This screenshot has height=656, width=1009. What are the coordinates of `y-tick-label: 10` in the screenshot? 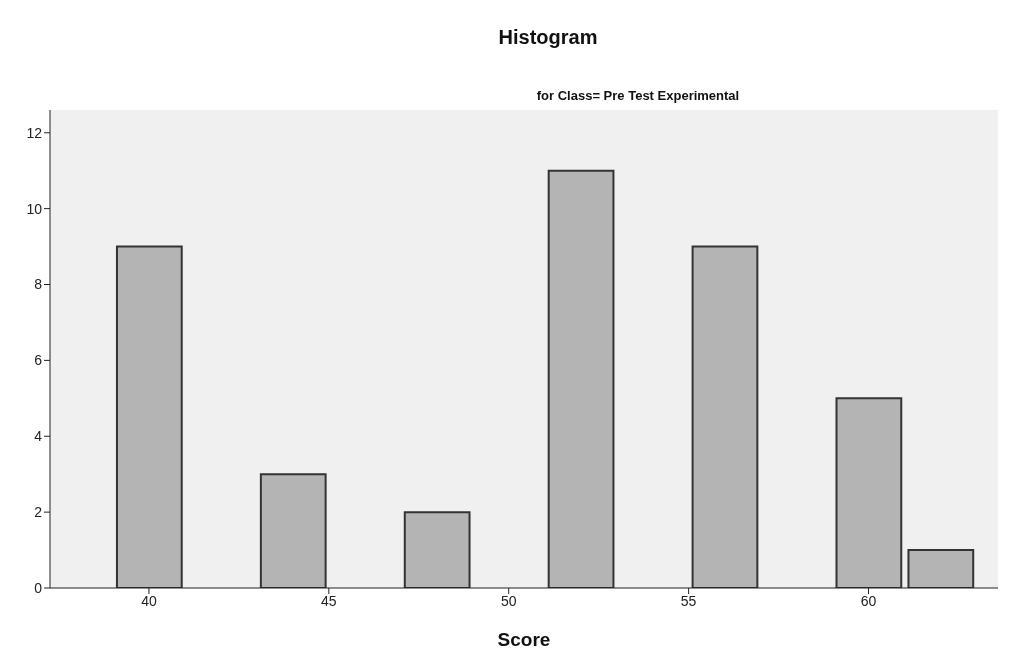 It's located at (34, 208).